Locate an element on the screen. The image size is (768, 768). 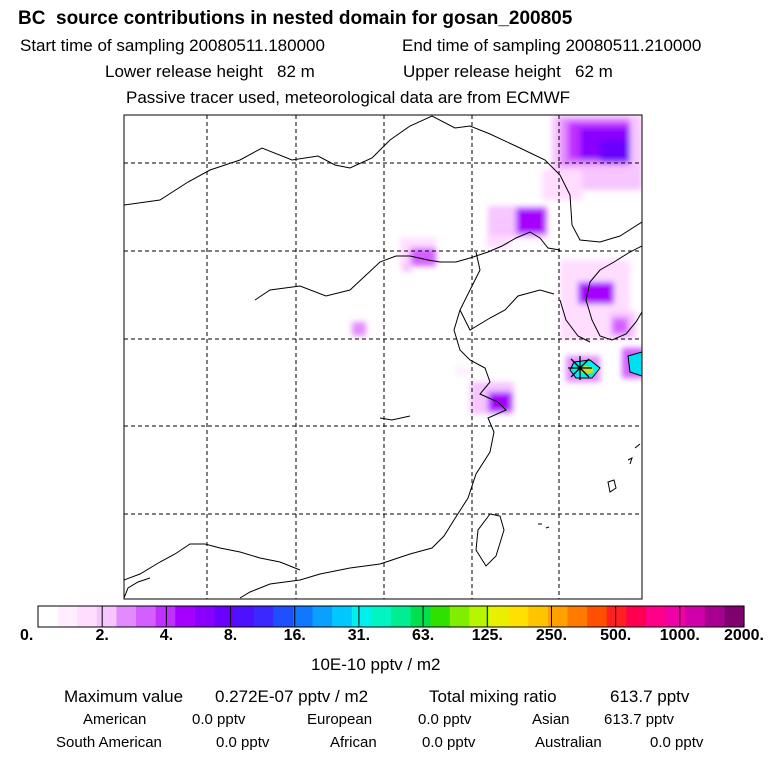
colorbar-tick-label: 1000. is located at coordinates (679, 635).